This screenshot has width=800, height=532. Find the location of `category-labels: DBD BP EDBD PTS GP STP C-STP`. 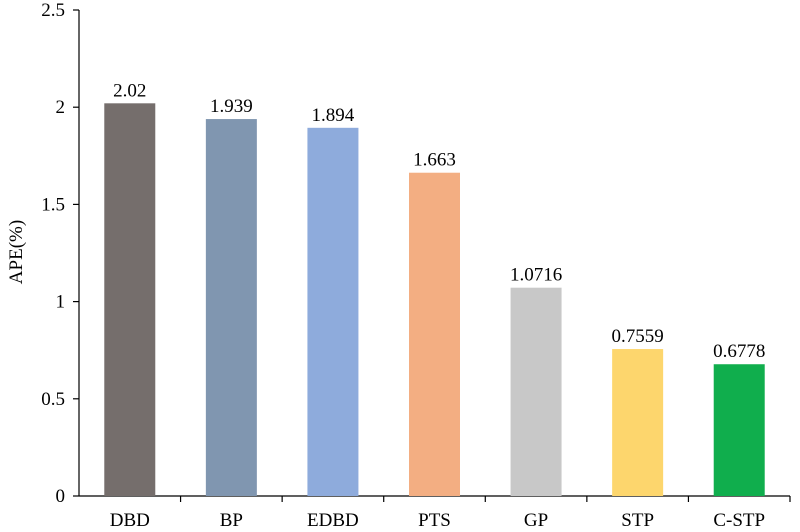

category-labels: DBD BP EDBD PTS GP STP C-STP is located at coordinates (450, 513).